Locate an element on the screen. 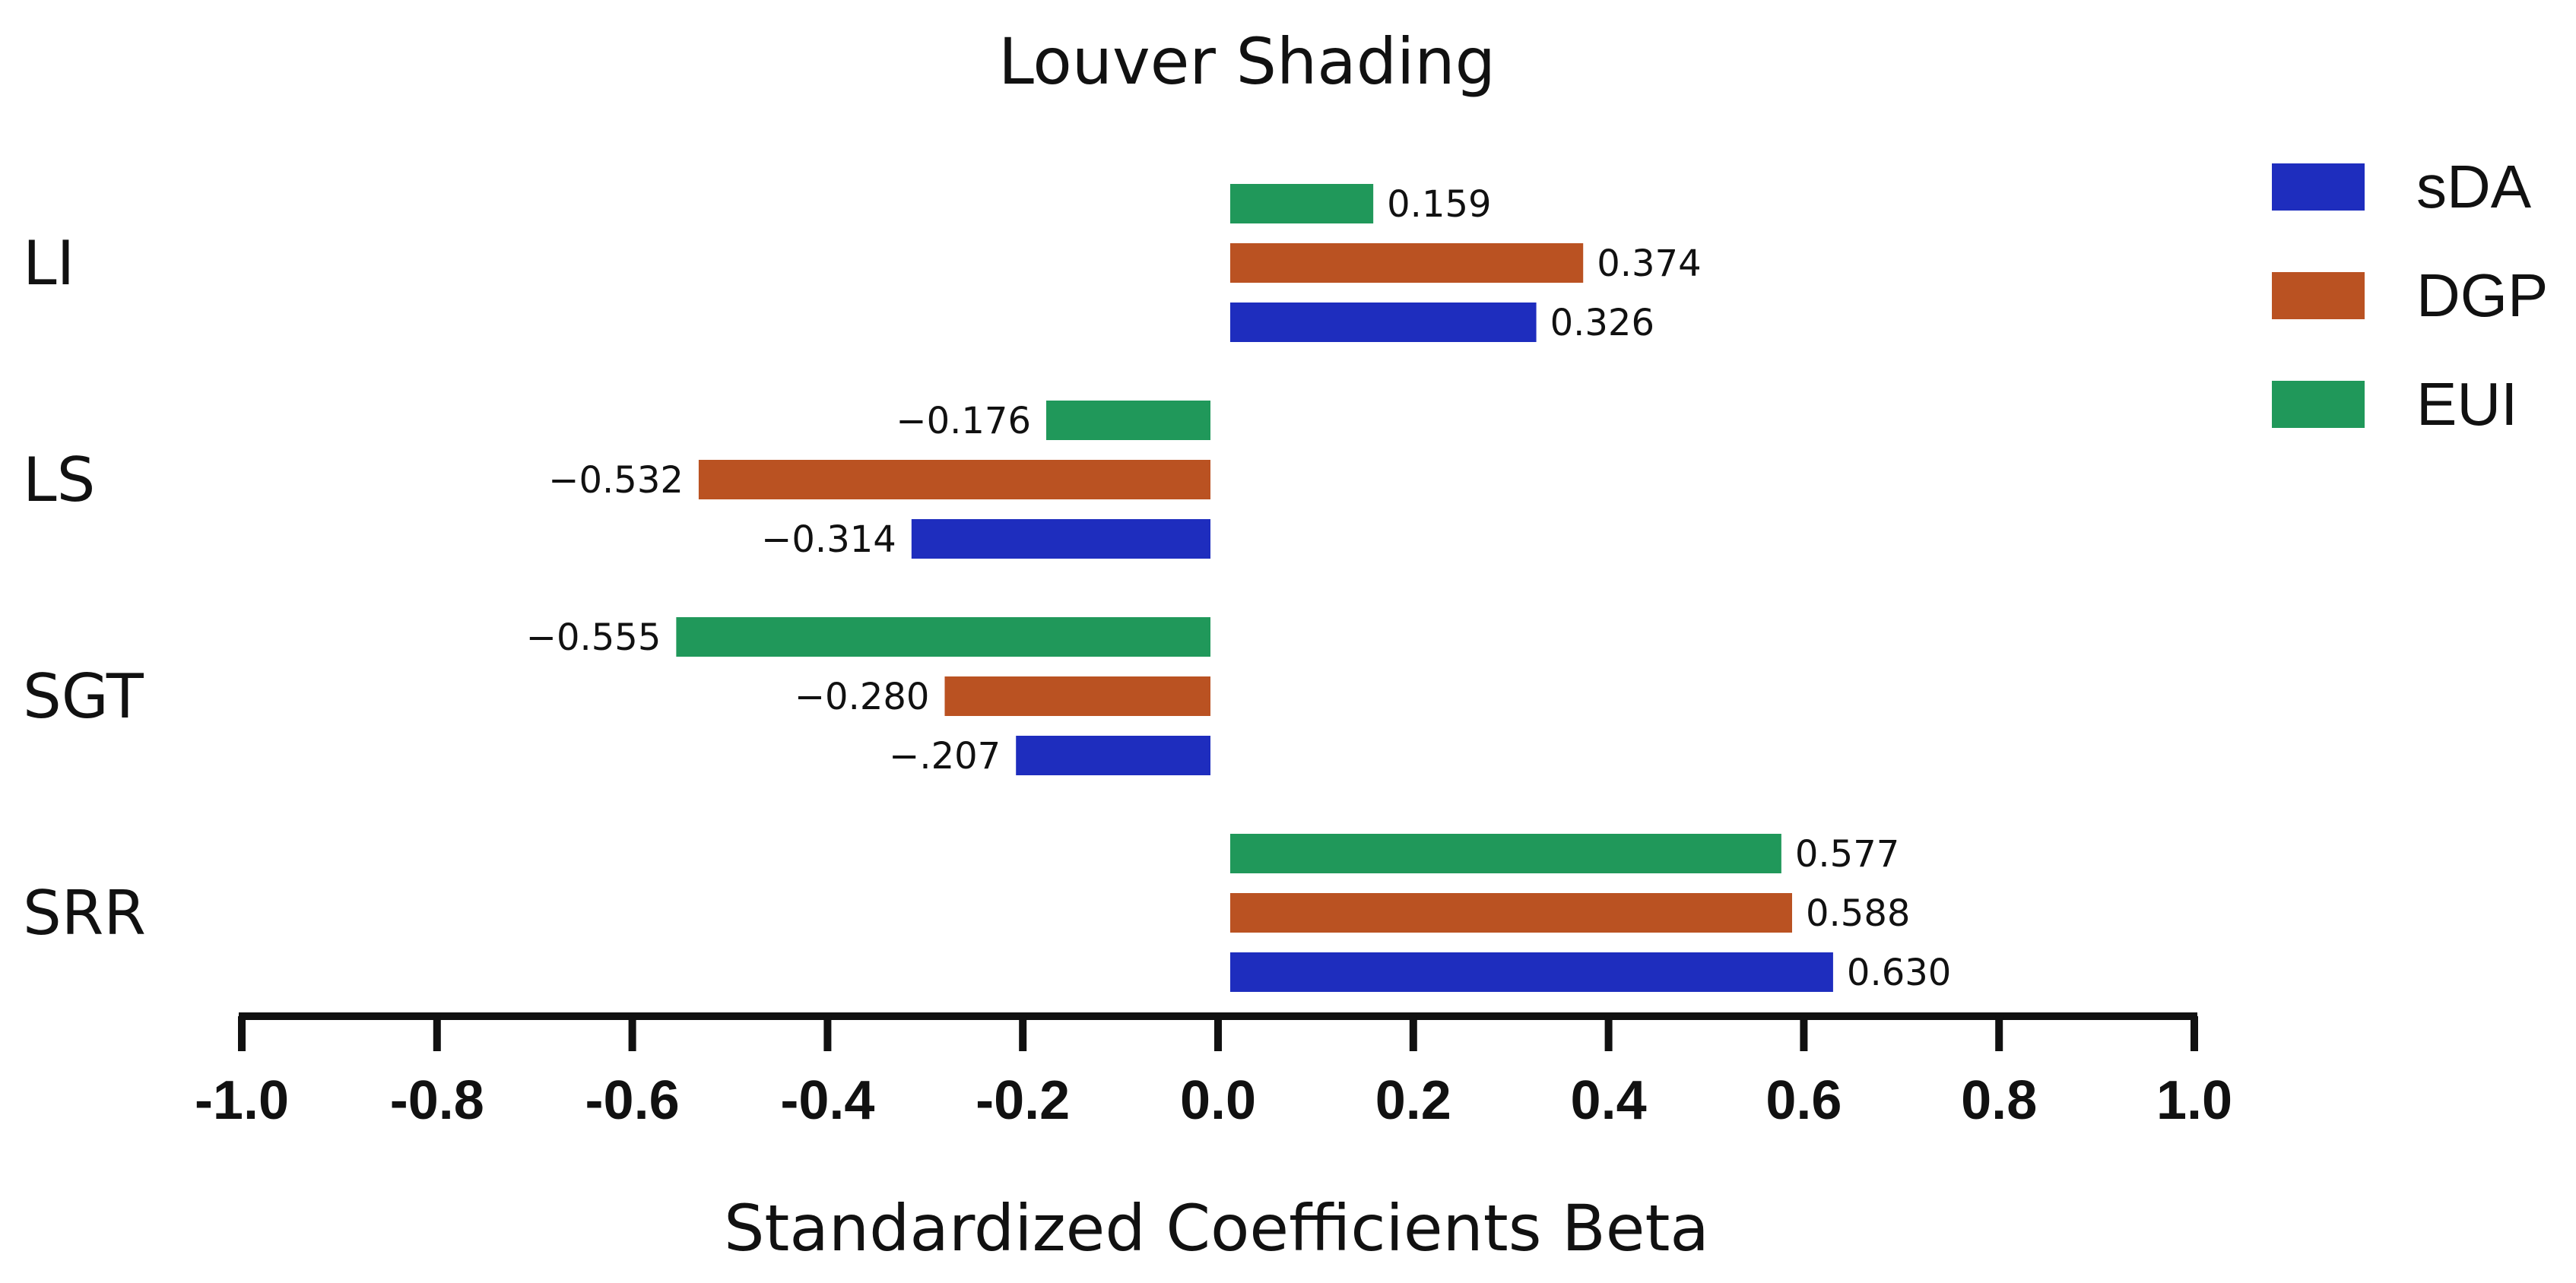 The width and height of the screenshot is (2576, 1283). data-label-dgp-srr: 0.588 is located at coordinates (1858, 913).